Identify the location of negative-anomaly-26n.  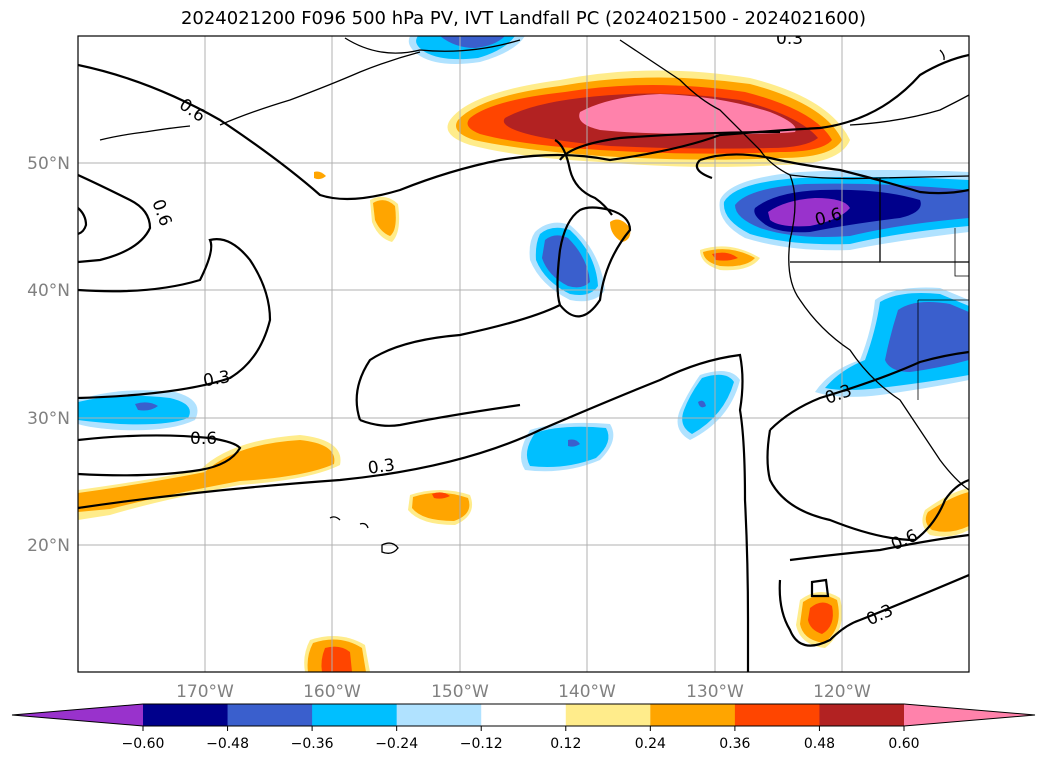
(567, 447).